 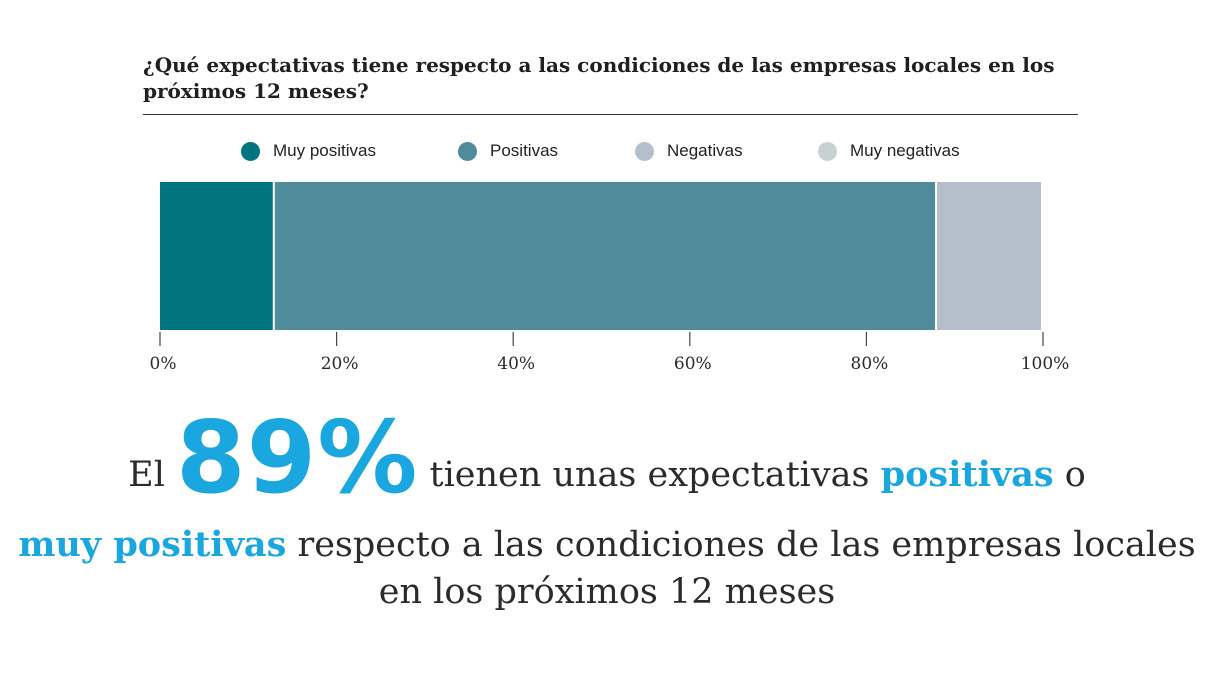 I want to click on headline-big-number: 89%, so click(x=297, y=457).